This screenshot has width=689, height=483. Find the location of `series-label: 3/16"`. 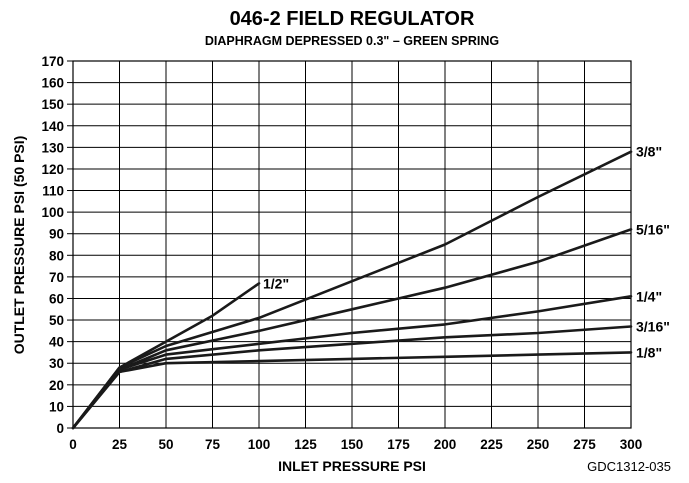

series-label: 3/16" is located at coordinates (653, 327).